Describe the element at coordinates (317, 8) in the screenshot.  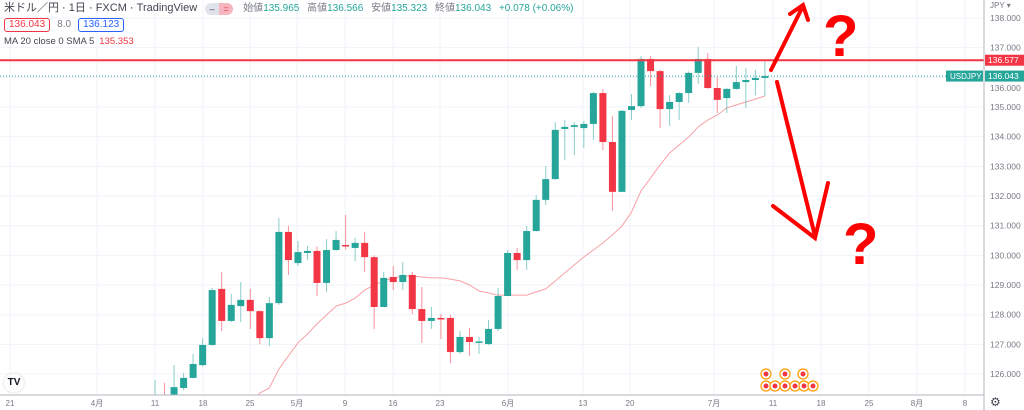
I see `high-label: 高値` at that location.